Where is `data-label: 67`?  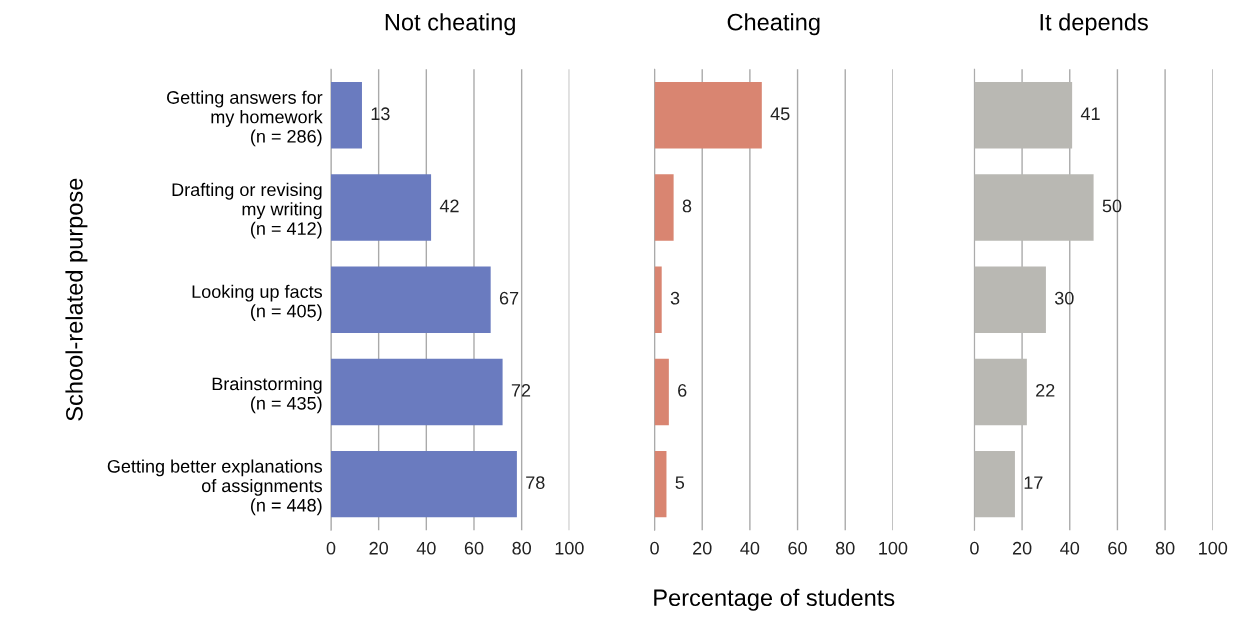
data-label: 67 is located at coordinates (509, 298).